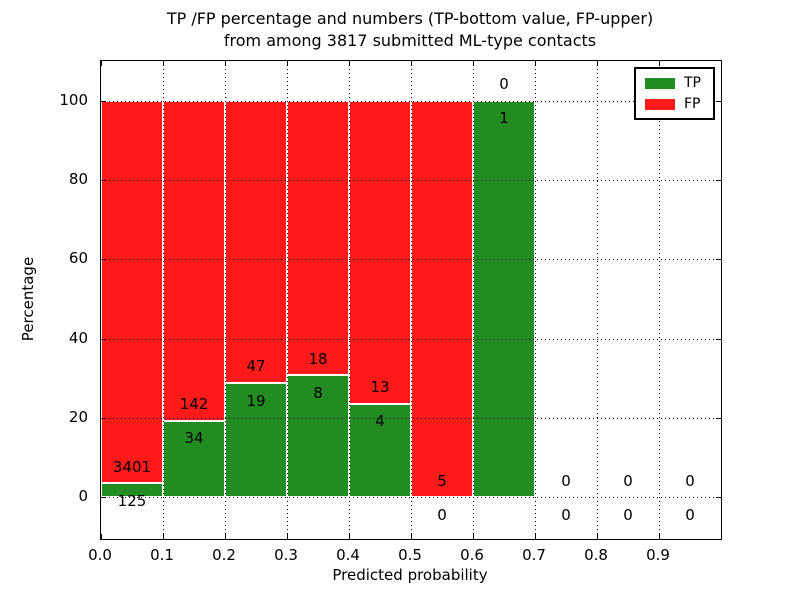 The width and height of the screenshot is (800, 600). Describe the element at coordinates (83, 496) in the screenshot. I see `y-tick-label: 0` at that location.